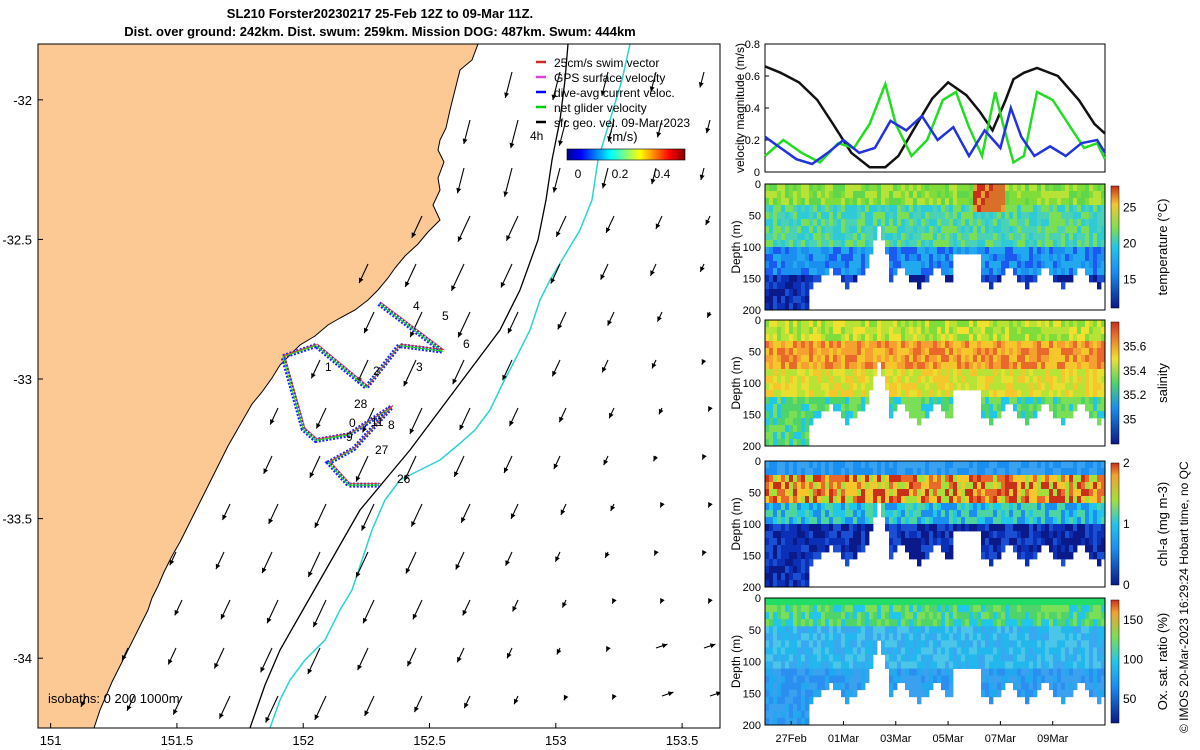  Describe the element at coordinates (736, 523) in the screenshot. I see `depth-axis-label: Depth (m)` at that location.